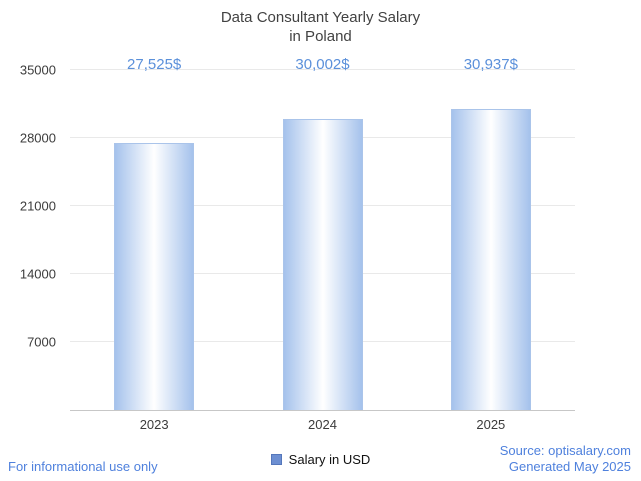 The height and width of the screenshot is (481, 641). Describe the element at coordinates (37, 138) in the screenshot. I see `y-tick-label: 28000` at that location.